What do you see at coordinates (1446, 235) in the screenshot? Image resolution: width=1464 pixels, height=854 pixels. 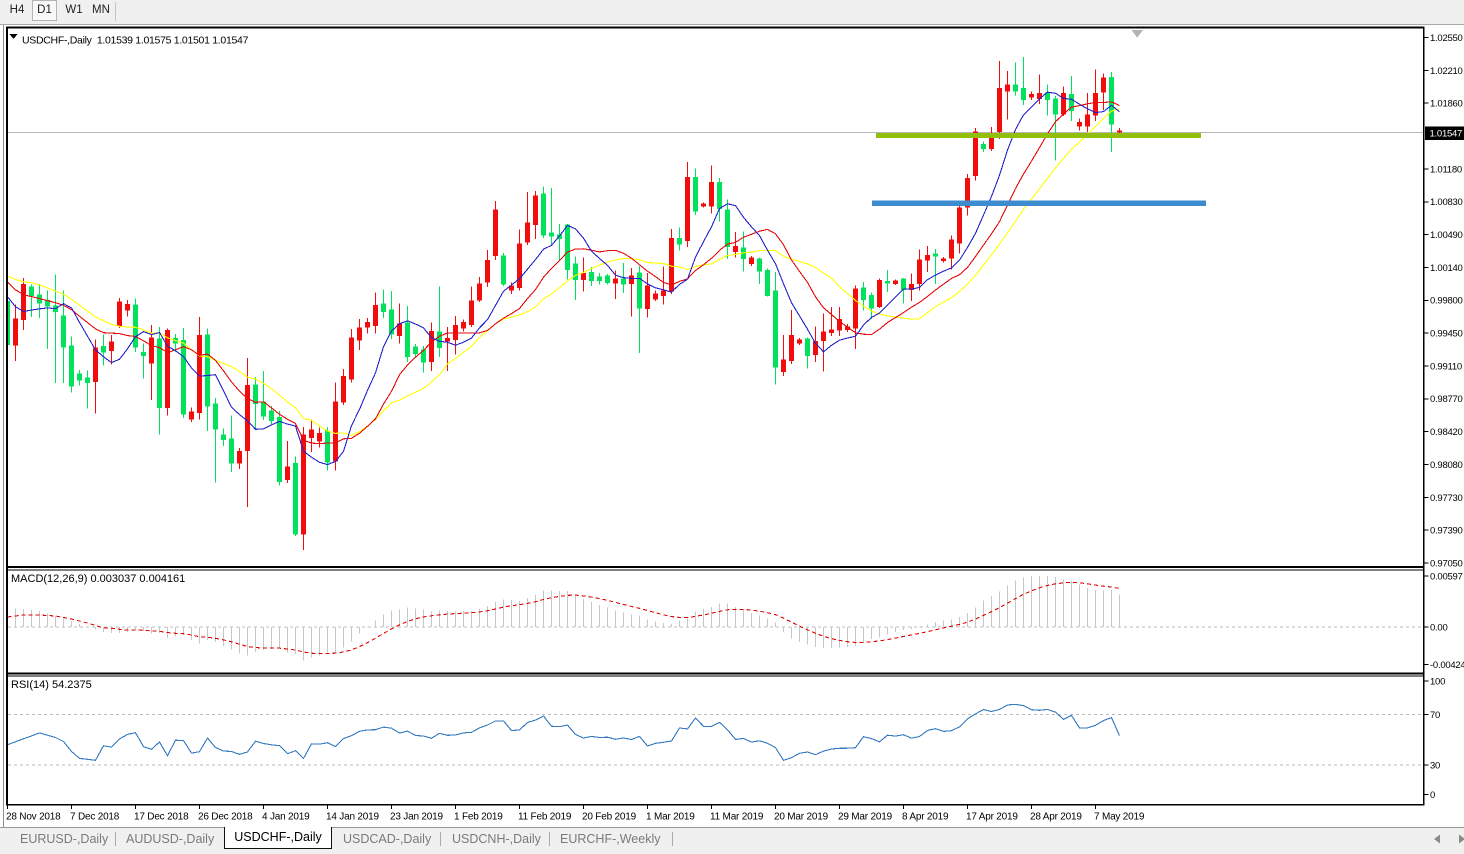 I see `svg-text: 1.00490` at bounding box center [1446, 235].